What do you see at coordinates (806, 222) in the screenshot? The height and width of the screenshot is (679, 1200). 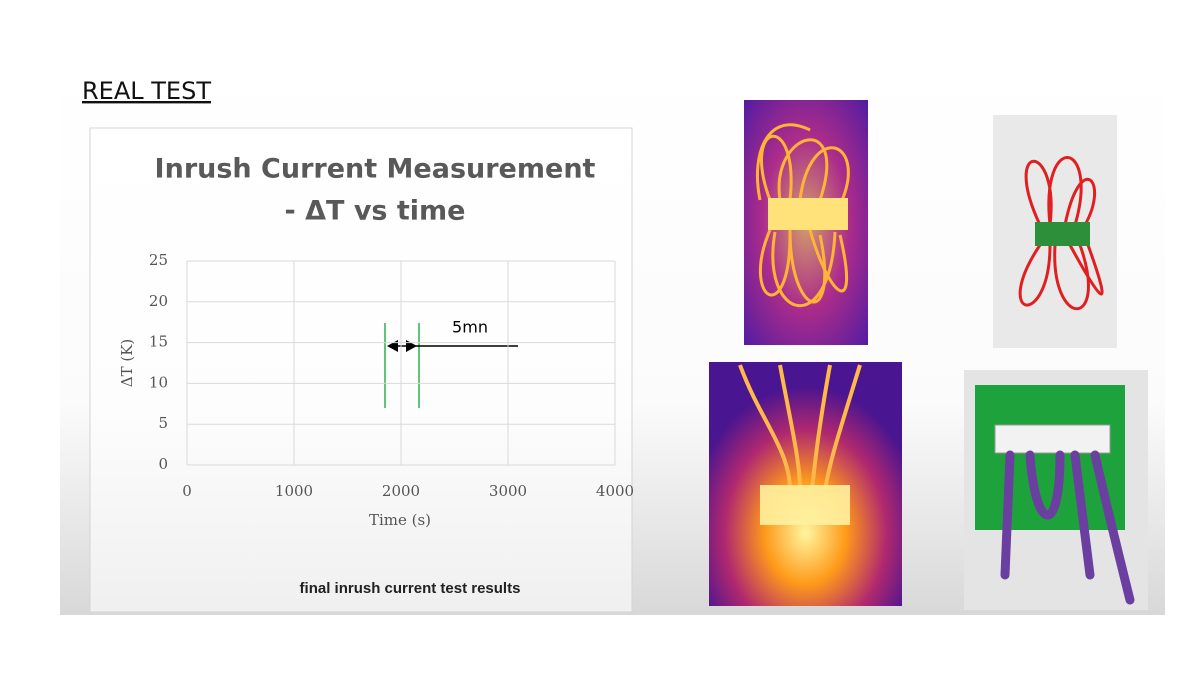 I see `thermal-photo-top` at bounding box center [806, 222].